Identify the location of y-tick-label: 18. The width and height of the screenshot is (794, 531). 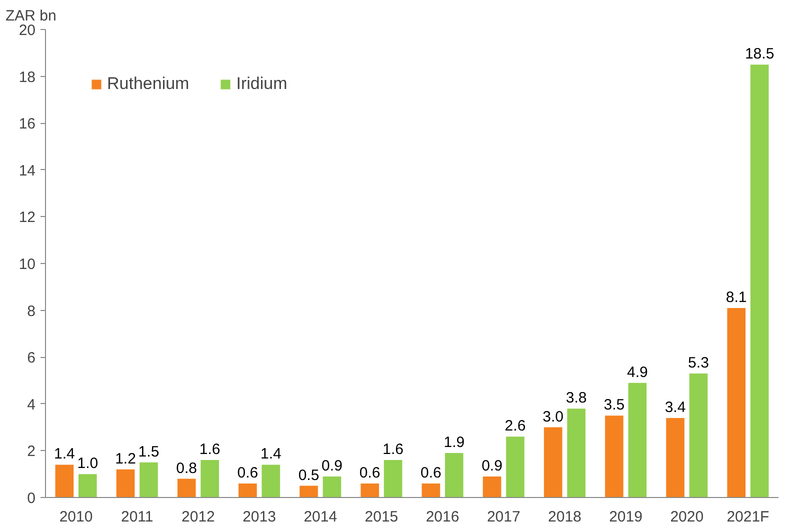
(27, 77).